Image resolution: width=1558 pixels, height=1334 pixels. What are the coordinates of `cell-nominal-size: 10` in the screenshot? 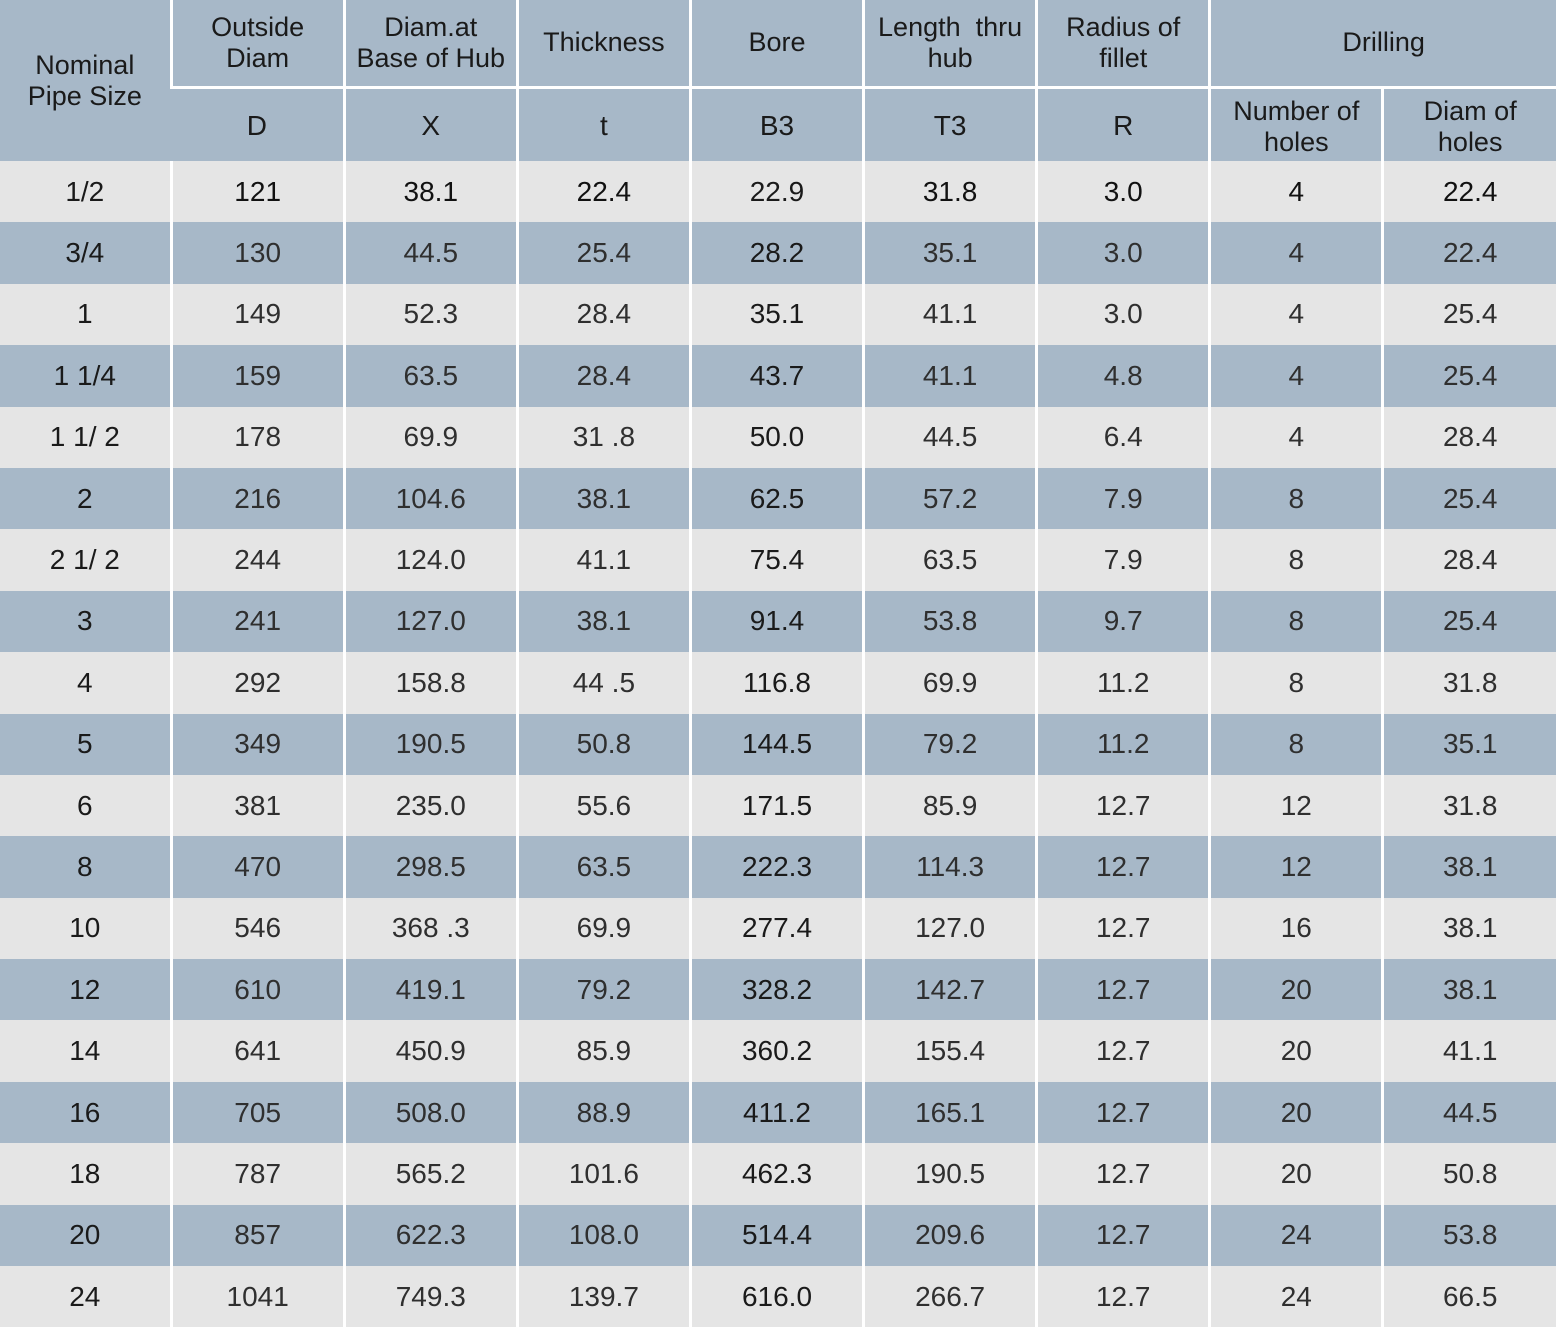 It's located at (86, 928).